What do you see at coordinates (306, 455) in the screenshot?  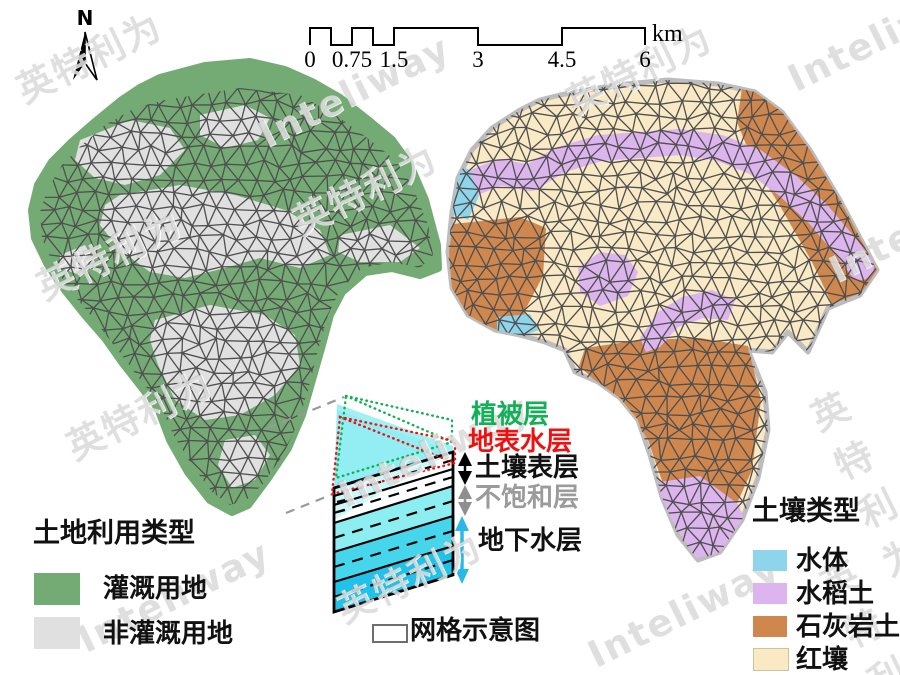 I see `leader-lines` at bounding box center [306, 455].